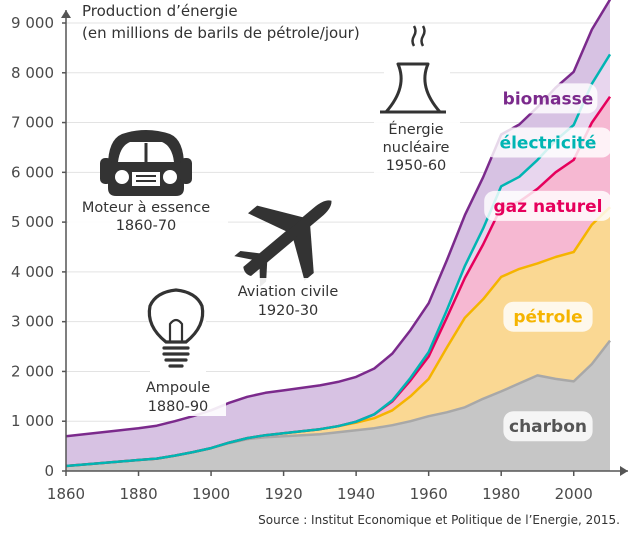 This screenshot has height=535, width=639. Describe the element at coordinates (32, 123) in the screenshot. I see `y-tick-label: 7 000` at that location.